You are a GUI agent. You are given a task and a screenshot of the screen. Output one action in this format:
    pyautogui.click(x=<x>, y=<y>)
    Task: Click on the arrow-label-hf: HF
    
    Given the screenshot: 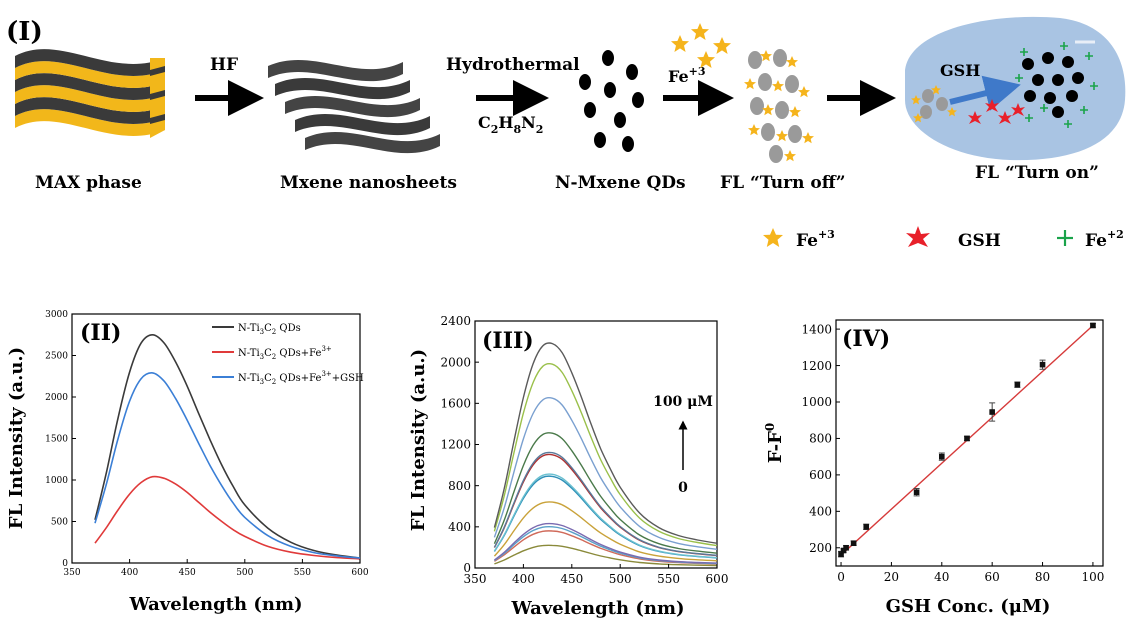 What is the action you would take?
    pyautogui.click(x=224, y=65)
    